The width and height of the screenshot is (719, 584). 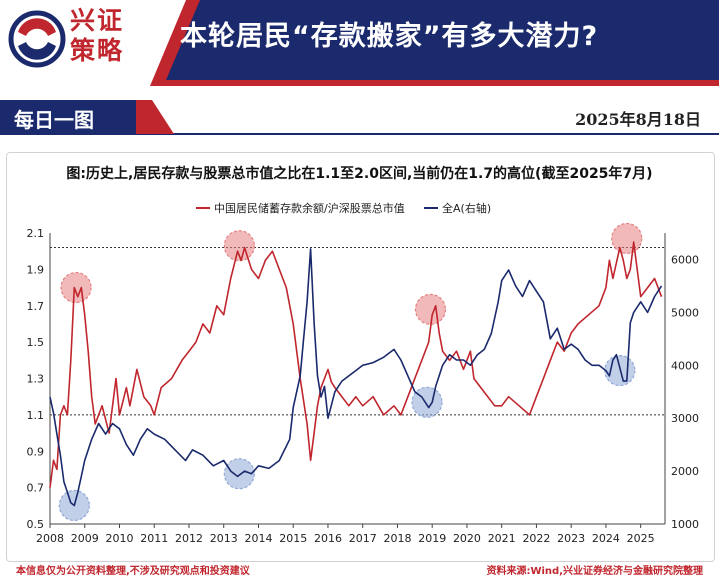 I want to click on x-tick-label: 2010, so click(x=119, y=538).